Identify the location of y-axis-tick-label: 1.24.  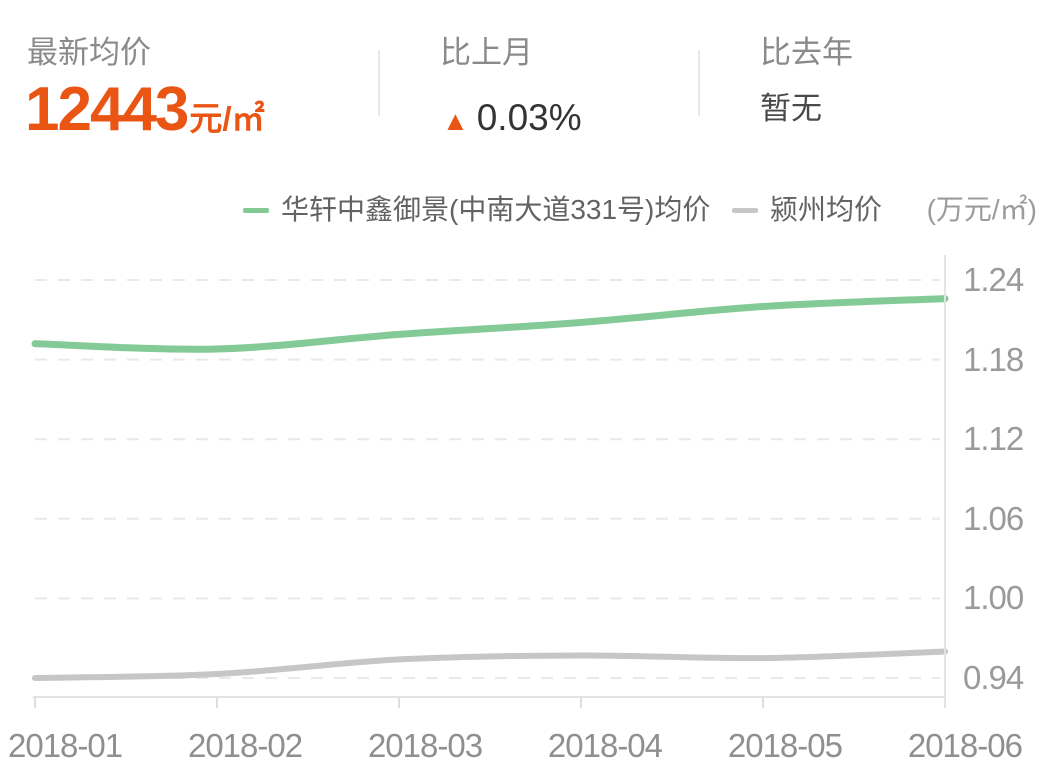
(993, 279).